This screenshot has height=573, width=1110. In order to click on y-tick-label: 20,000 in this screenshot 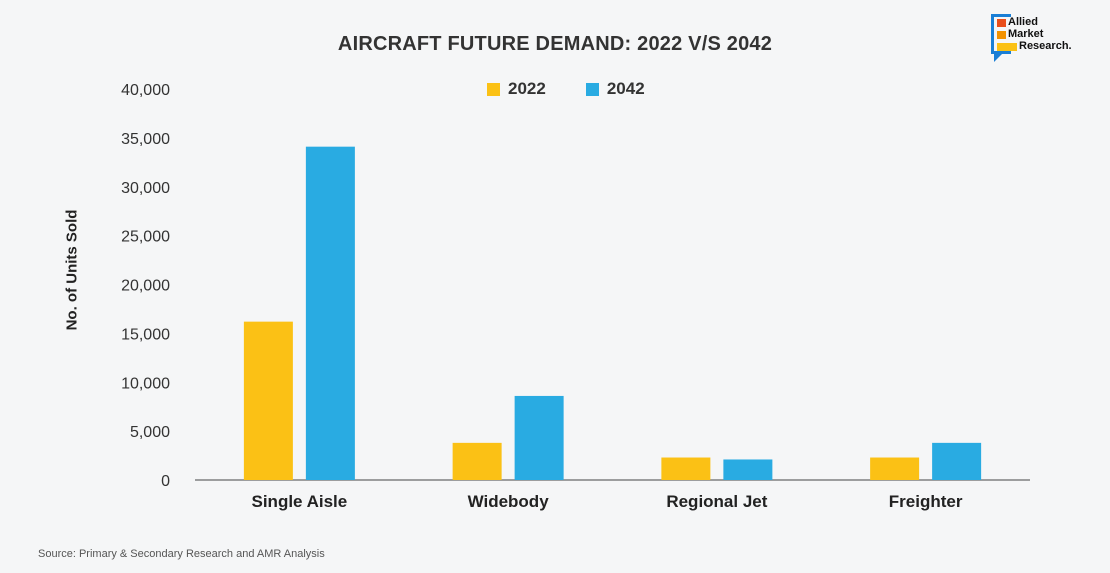, I will do `click(145, 286)`.